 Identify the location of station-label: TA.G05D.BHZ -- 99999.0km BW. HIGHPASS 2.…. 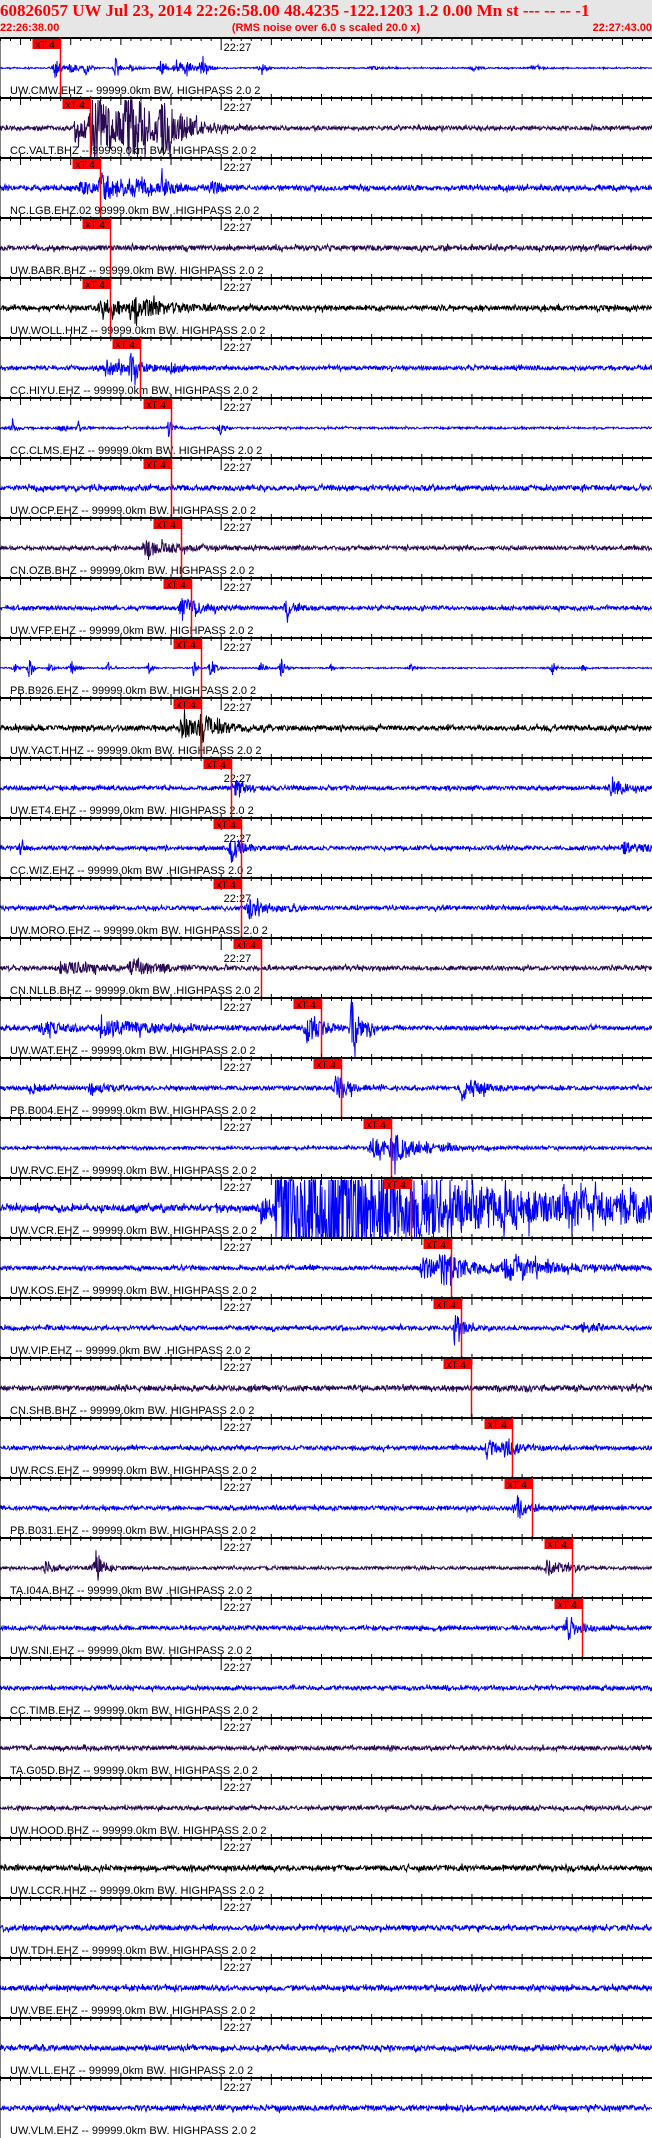
(134, 1771).